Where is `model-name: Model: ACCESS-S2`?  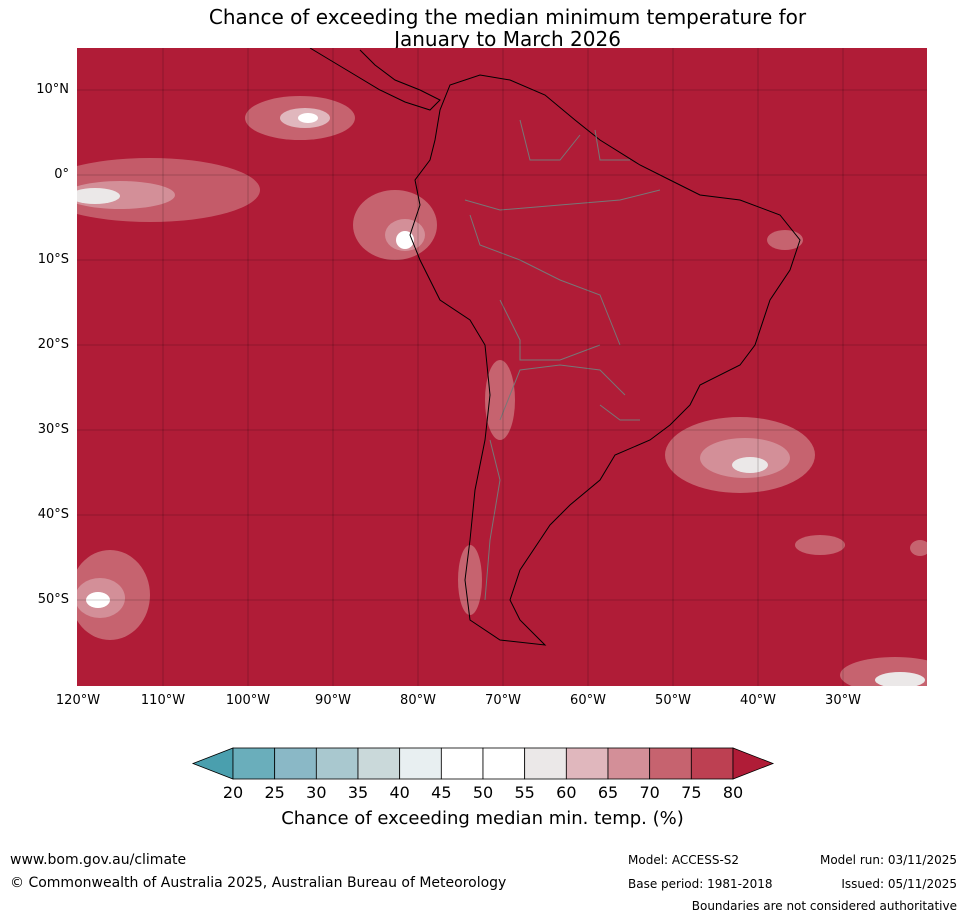
model-name: Model: ACCESS-S2 is located at coordinates (684, 860).